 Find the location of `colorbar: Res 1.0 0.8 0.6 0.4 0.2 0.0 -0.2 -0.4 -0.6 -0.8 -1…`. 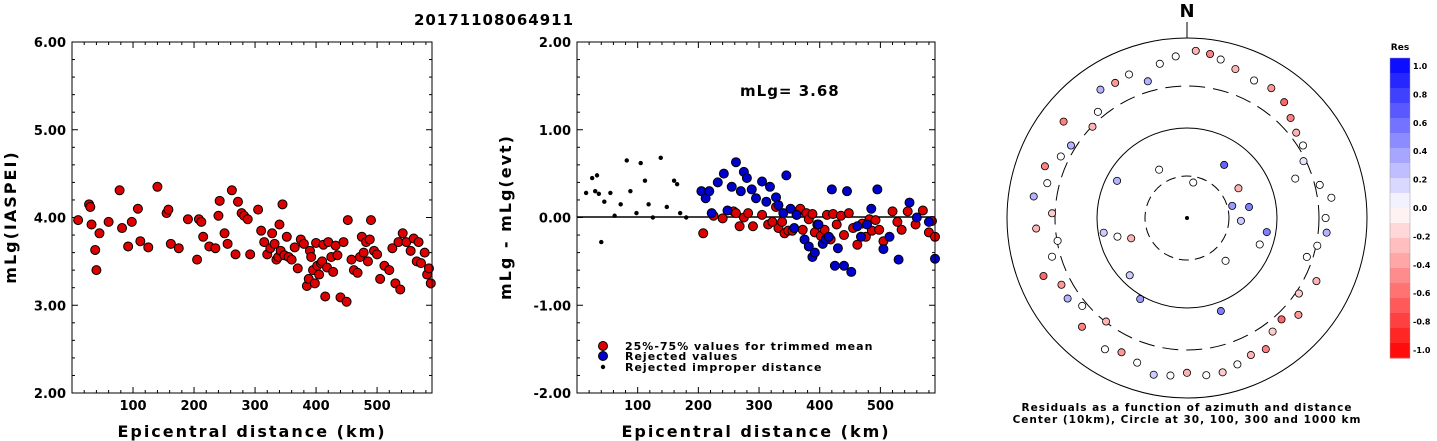

colorbar: Res 1.0 0.8 0.6 0.4 0.2 0.0 -0.2 -0.4 -0.6 -0.8 -1… is located at coordinates (1410, 201).